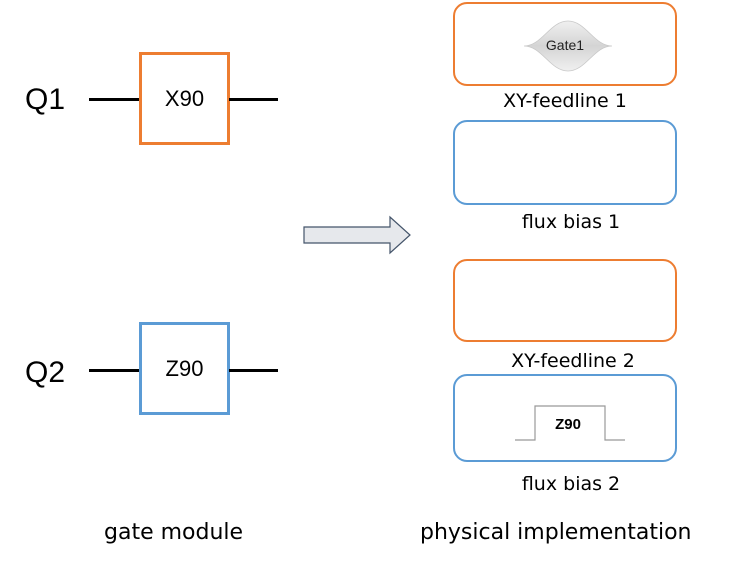  I want to click on gate-module-caption: gate module, so click(174, 532).